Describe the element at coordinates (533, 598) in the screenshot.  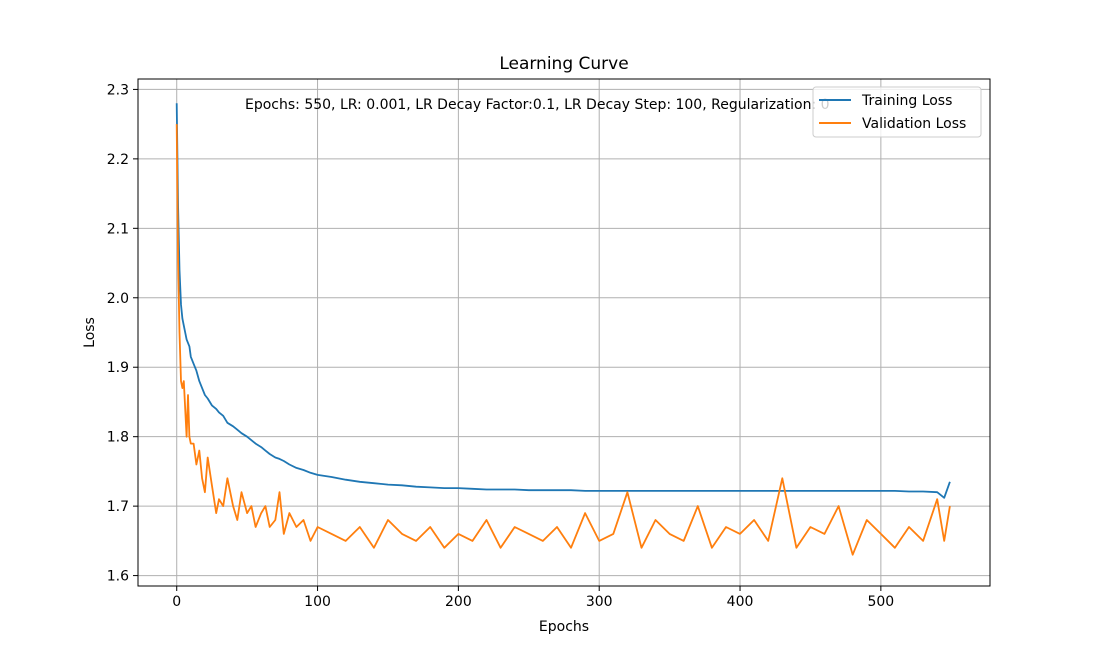
I see `x-axis-ticks: 0 100 200 300 400 500` at that location.